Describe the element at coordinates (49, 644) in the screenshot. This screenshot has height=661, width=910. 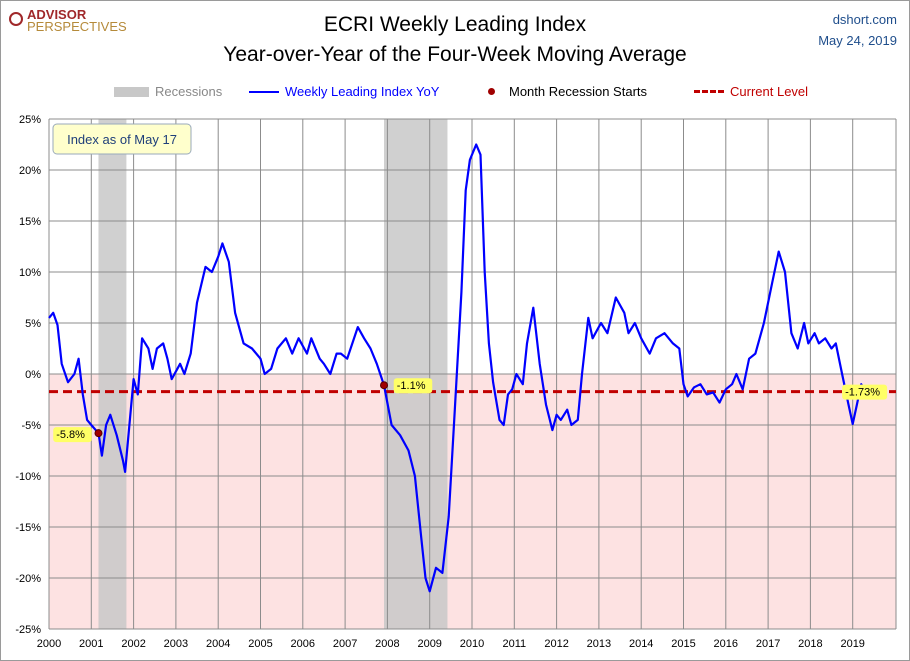
I see `x-tick-label: 2000` at that location.